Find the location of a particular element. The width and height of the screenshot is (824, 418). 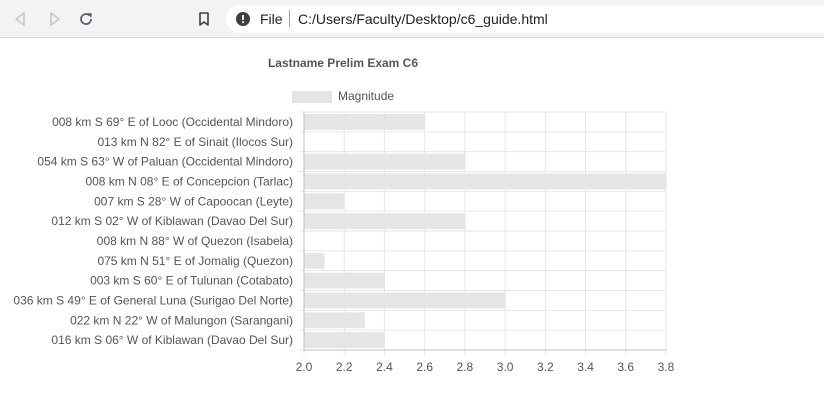

reload-icon is located at coordinates (86, 19).